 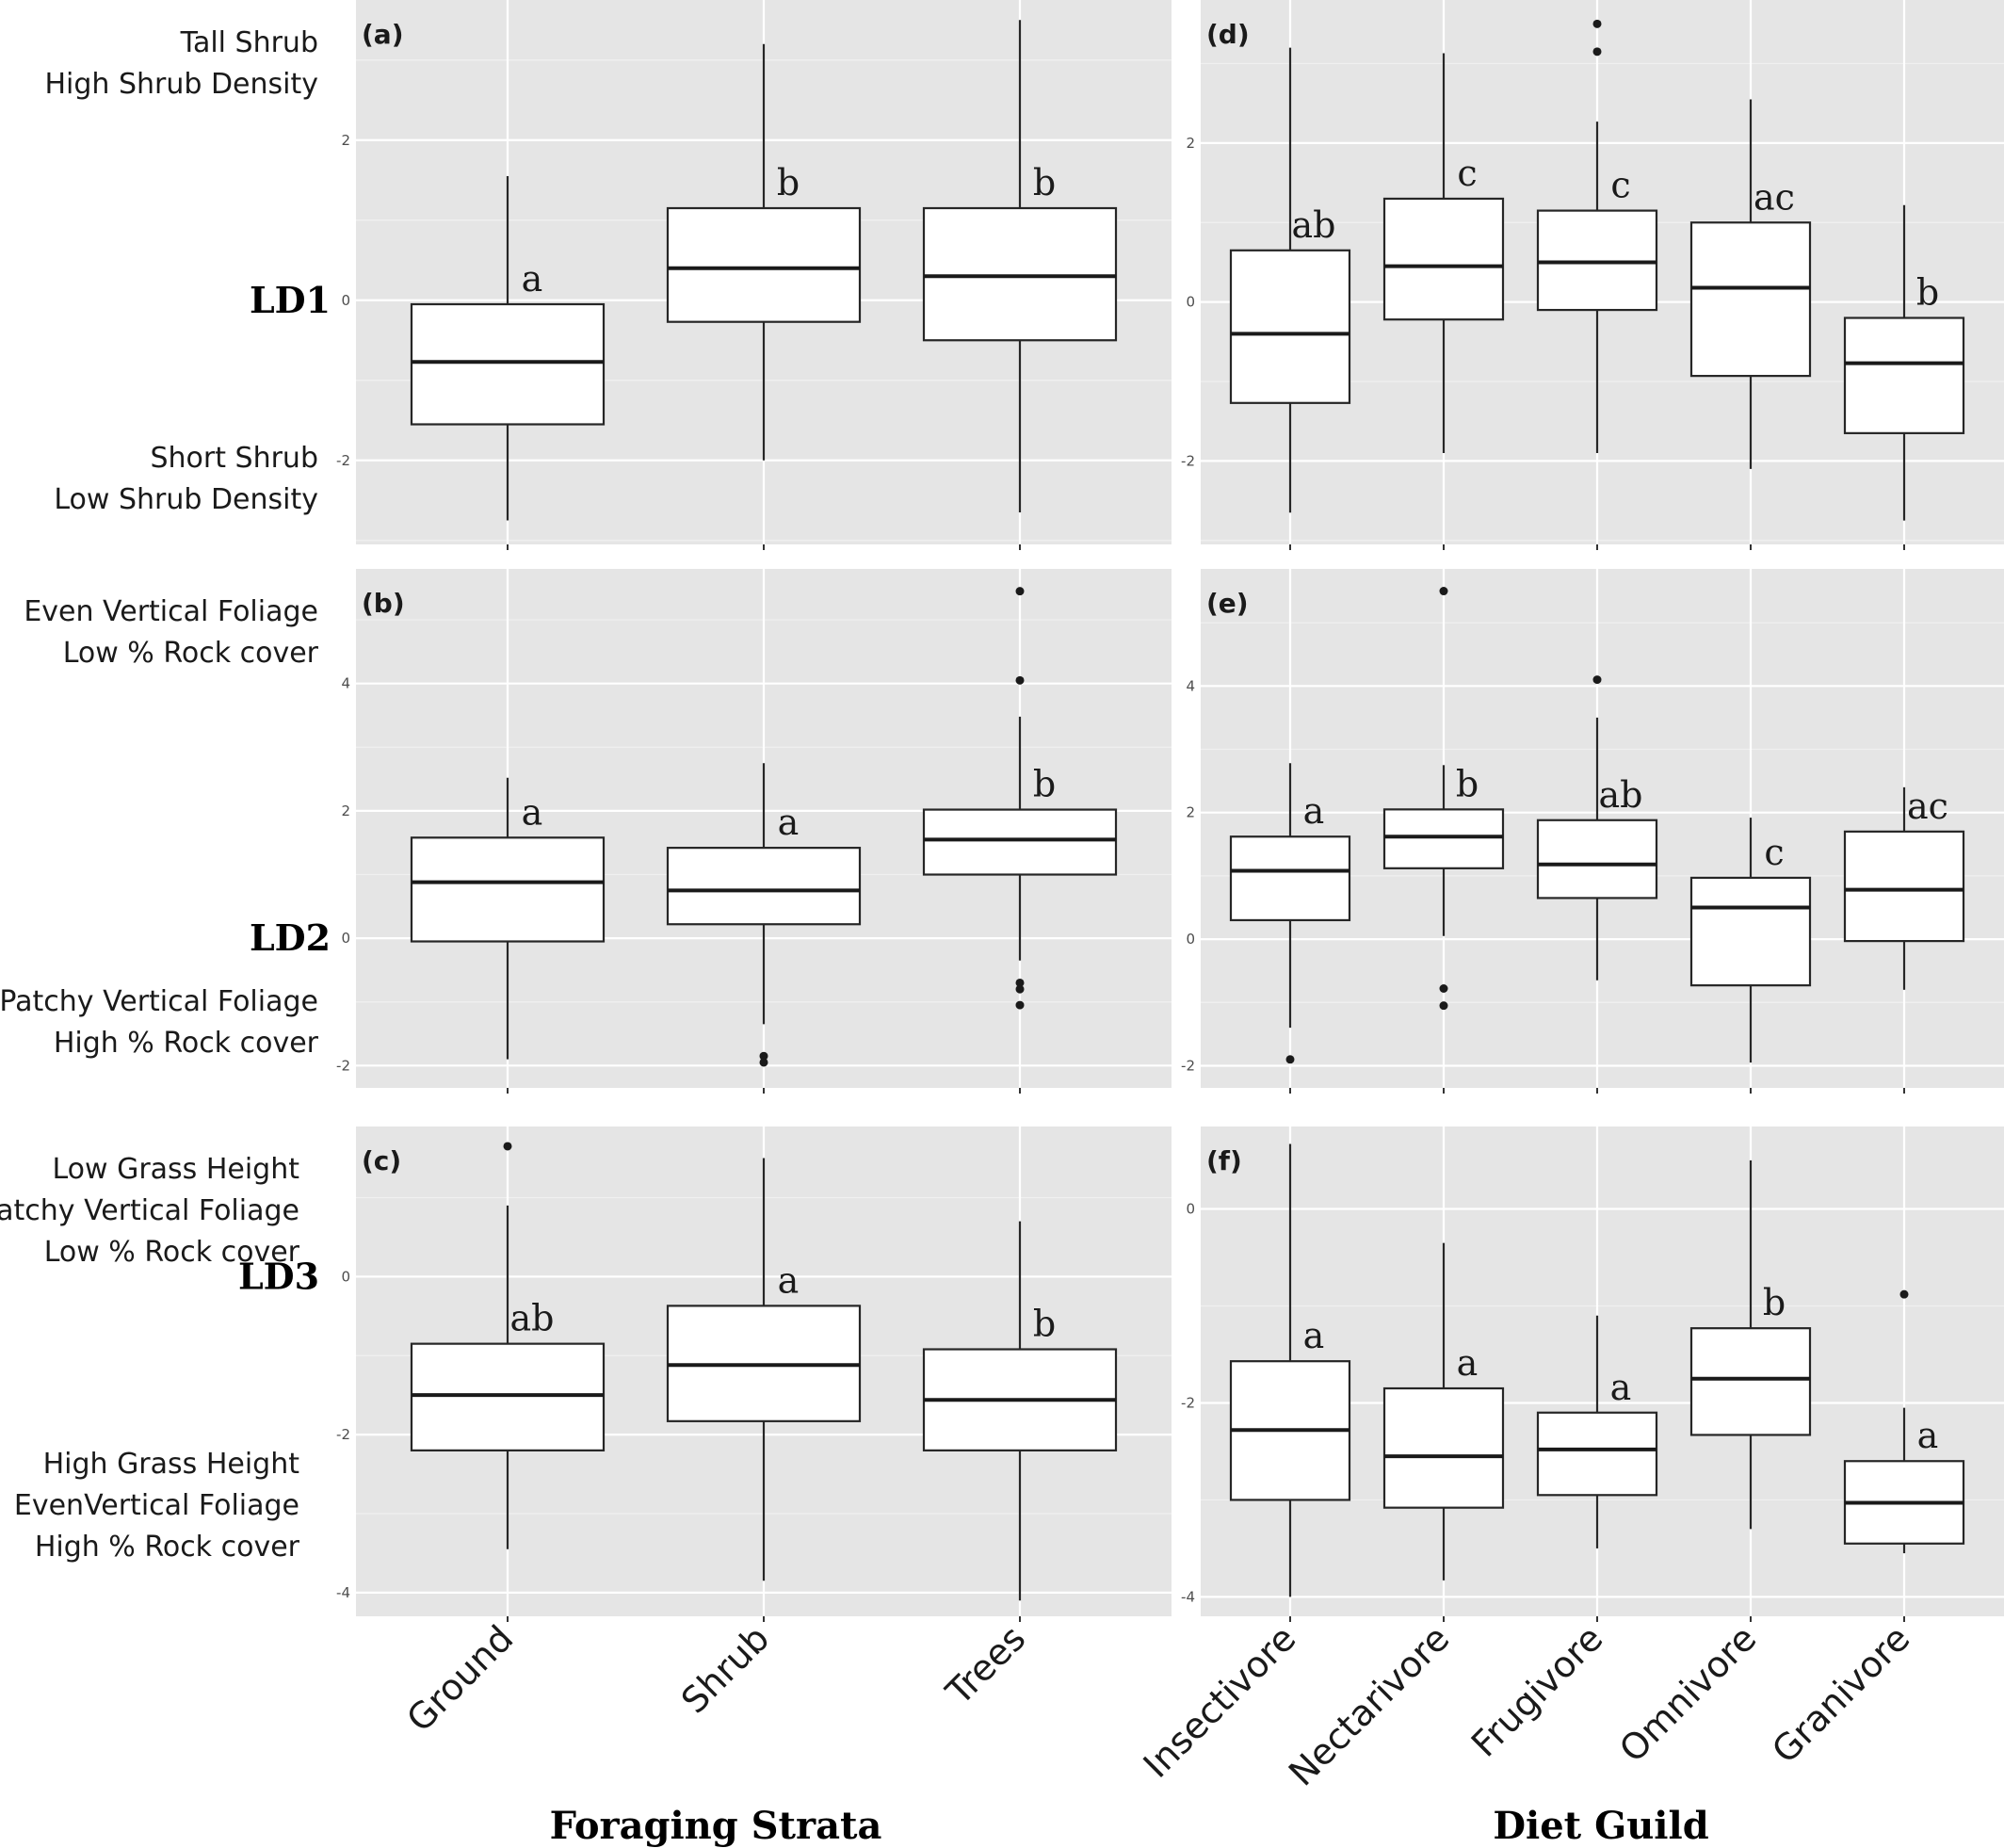 I want to click on panel-d-box-granivore-iqr, so click(x=1904, y=375).